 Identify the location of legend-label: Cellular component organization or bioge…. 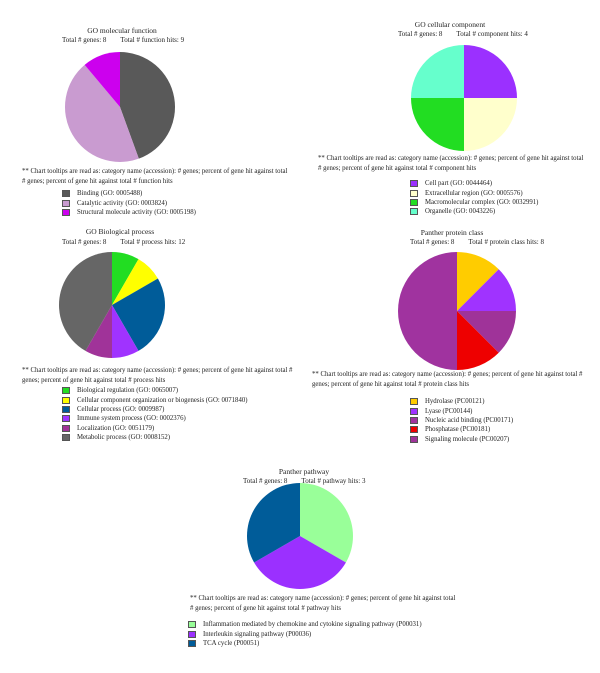
(162, 400).